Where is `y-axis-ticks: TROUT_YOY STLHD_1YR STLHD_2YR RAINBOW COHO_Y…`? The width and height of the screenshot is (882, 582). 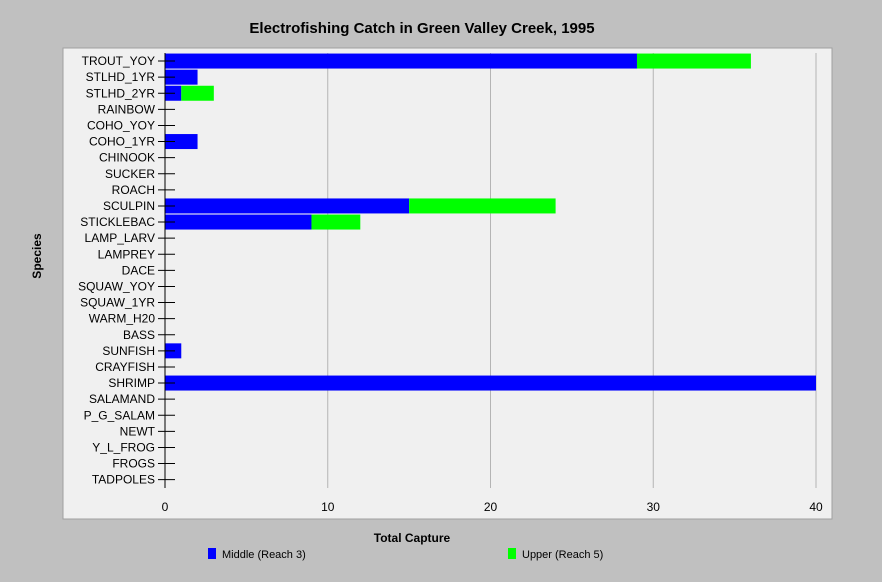 y-axis-ticks: TROUT_YOY STLHD_1YR STLHD_2YR RAINBOW COHO_Y… is located at coordinates (126, 270).